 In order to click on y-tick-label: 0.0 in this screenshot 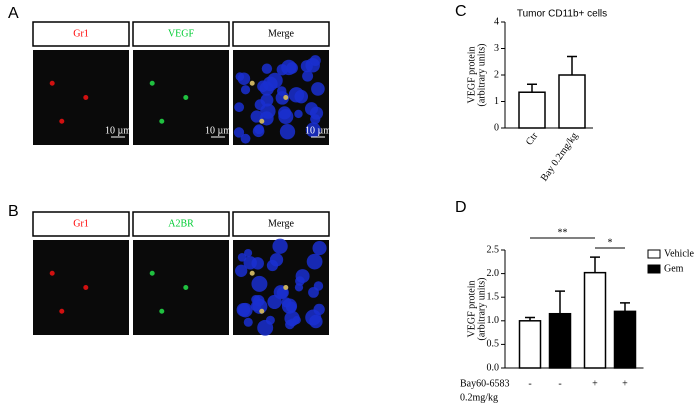, I will do `click(493, 367)`.